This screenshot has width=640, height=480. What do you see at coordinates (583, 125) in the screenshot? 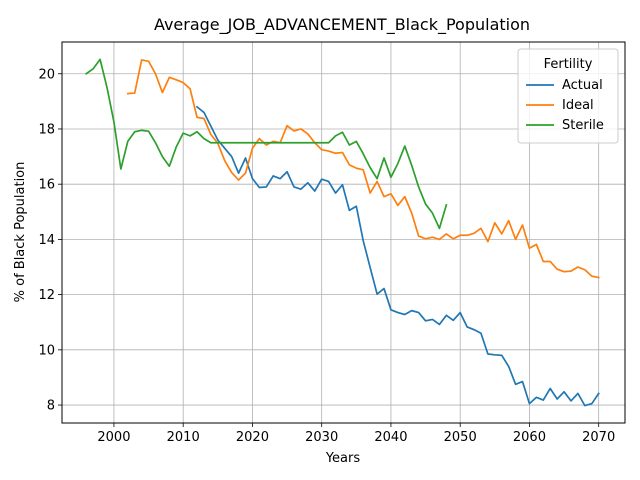
I see `legend-label-sterile: Sterile` at bounding box center [583, 125].